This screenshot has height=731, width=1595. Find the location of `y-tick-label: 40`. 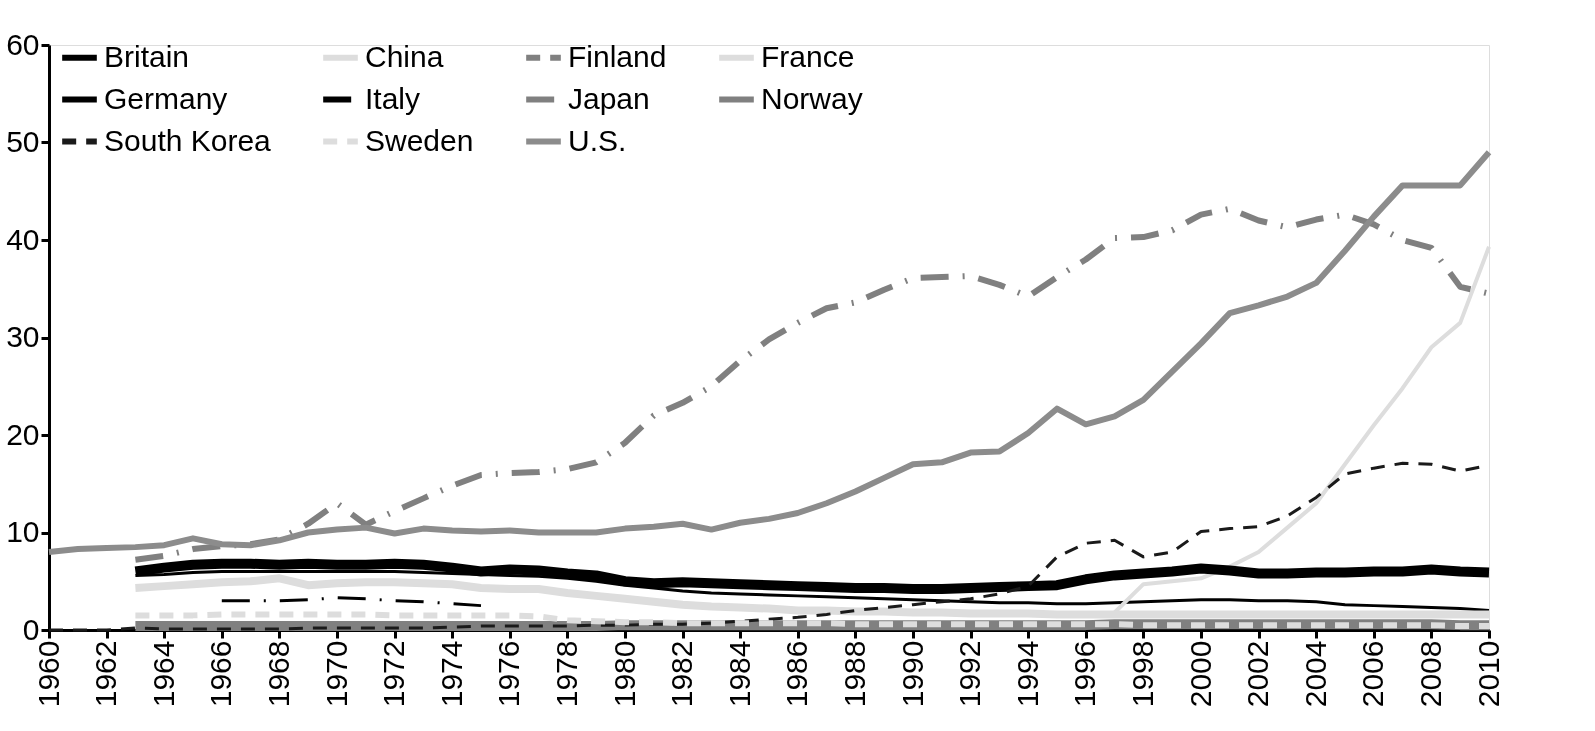

y-tick-label: 40 is located at coordinates (23, 239).